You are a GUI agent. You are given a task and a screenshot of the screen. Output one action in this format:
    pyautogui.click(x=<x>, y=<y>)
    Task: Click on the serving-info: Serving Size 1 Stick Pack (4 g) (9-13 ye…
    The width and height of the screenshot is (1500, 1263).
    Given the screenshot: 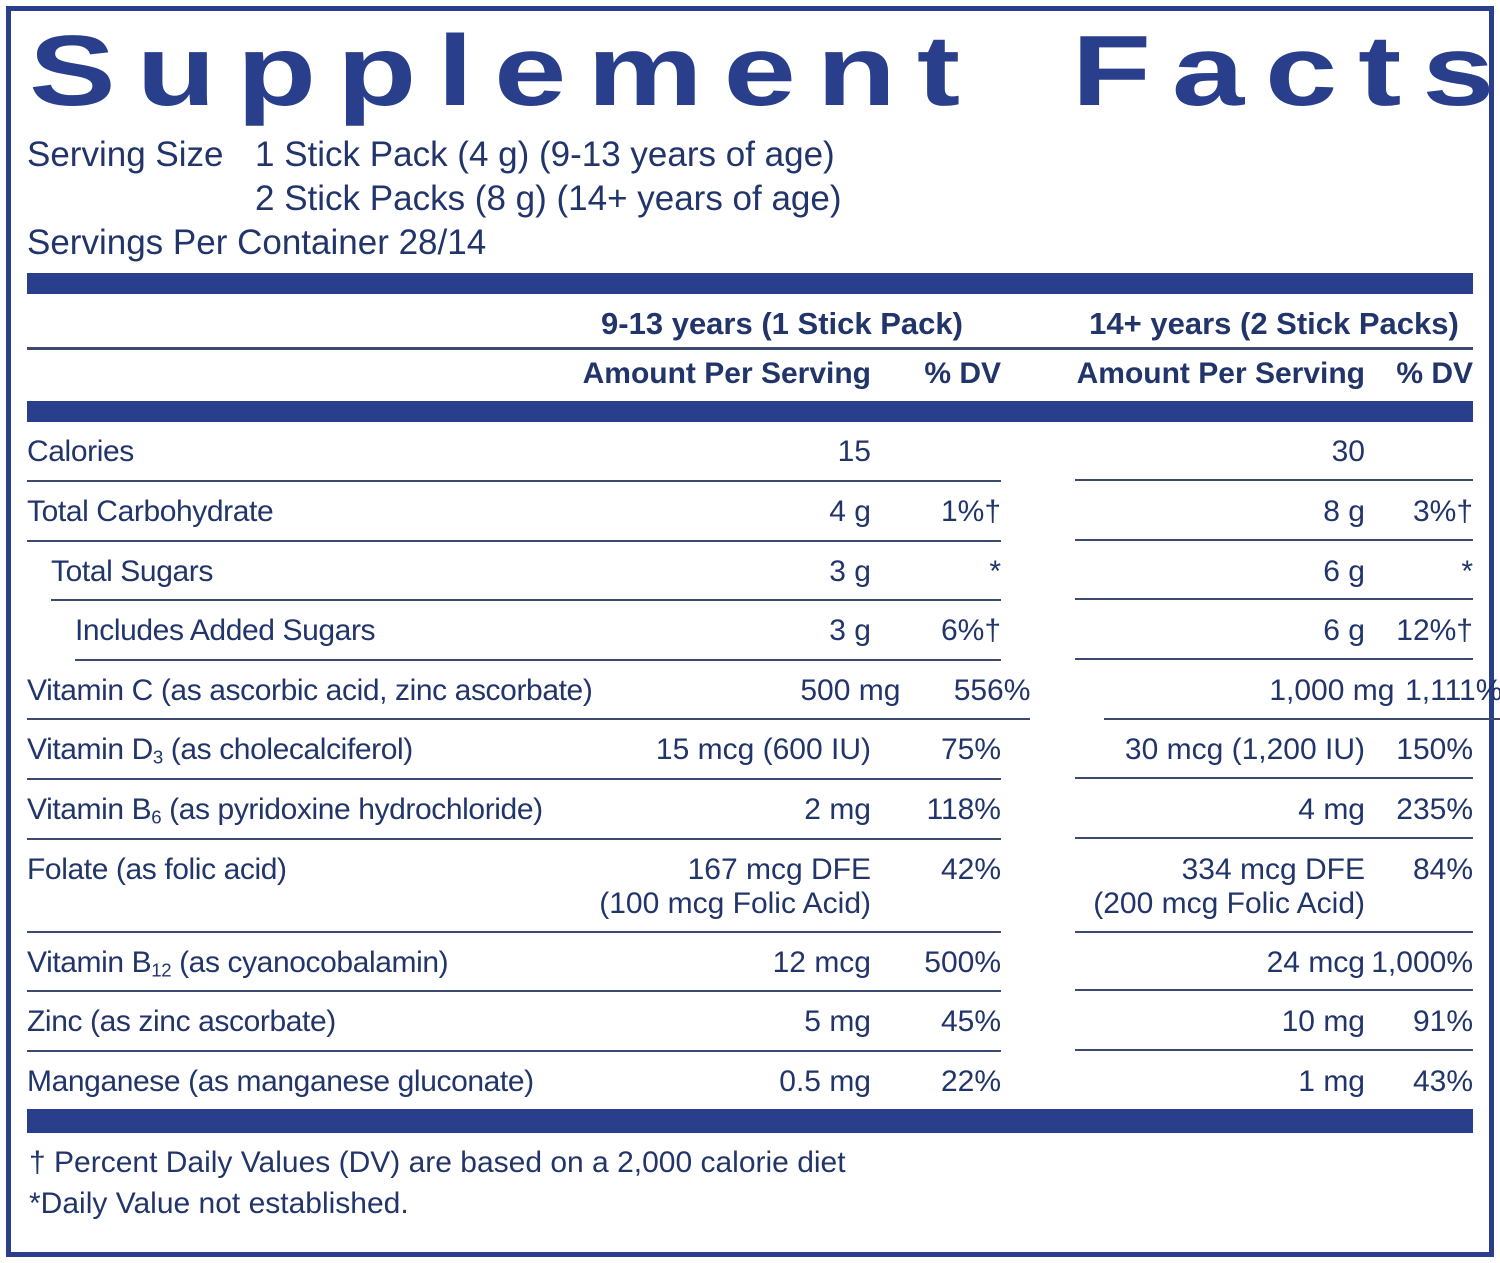 What is the action you would take?
    pyautogui.click(x=750, y=199)
    